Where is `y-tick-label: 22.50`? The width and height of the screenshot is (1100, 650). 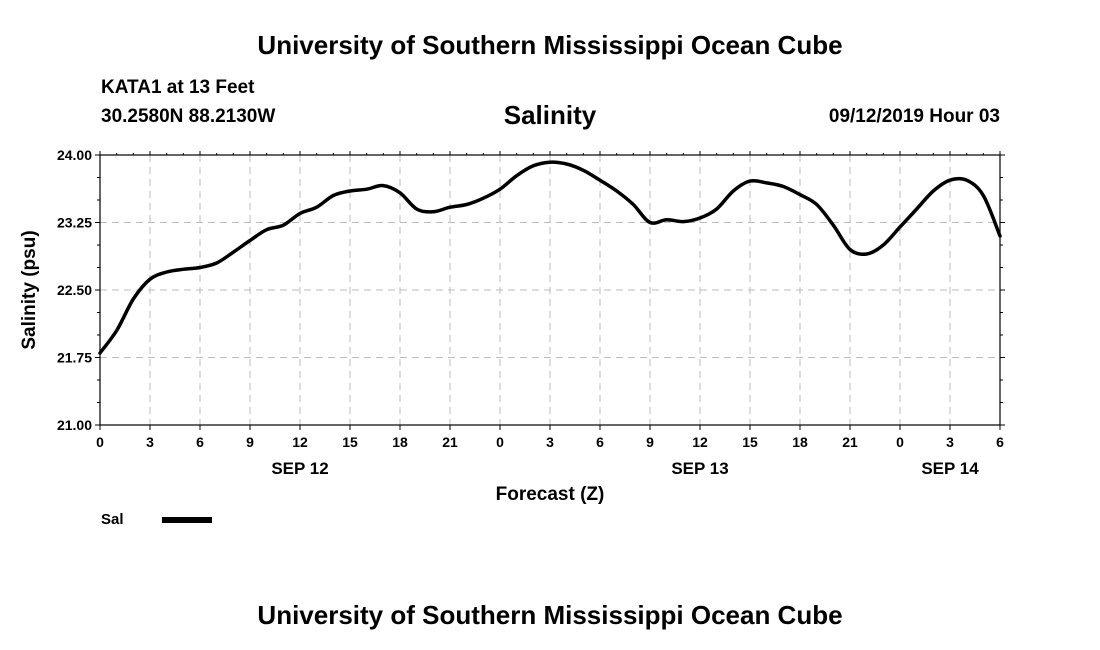
y-tick-label: 22.50 is located at coordinates (74, 290).